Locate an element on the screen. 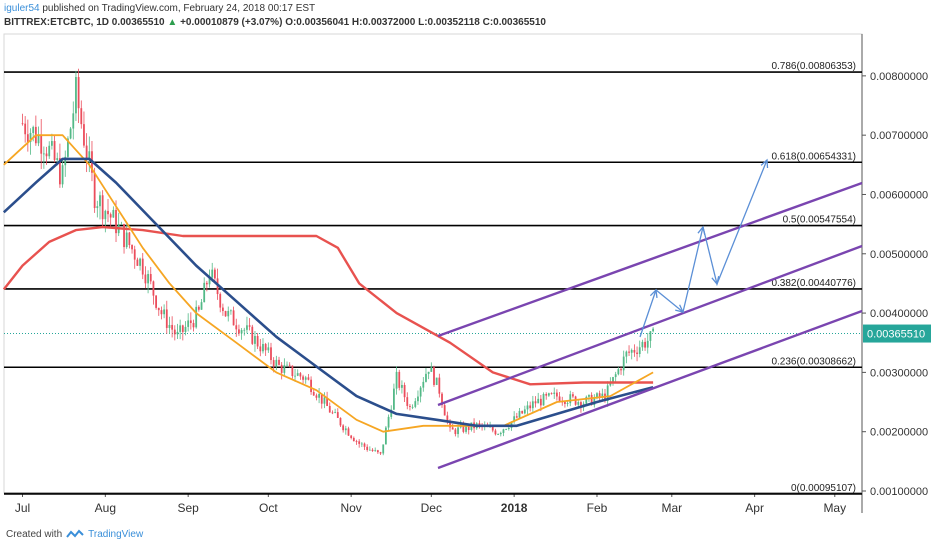 The image size is (932, 550). low-value: L:0.00352118 is located at coordinates (449, 22).